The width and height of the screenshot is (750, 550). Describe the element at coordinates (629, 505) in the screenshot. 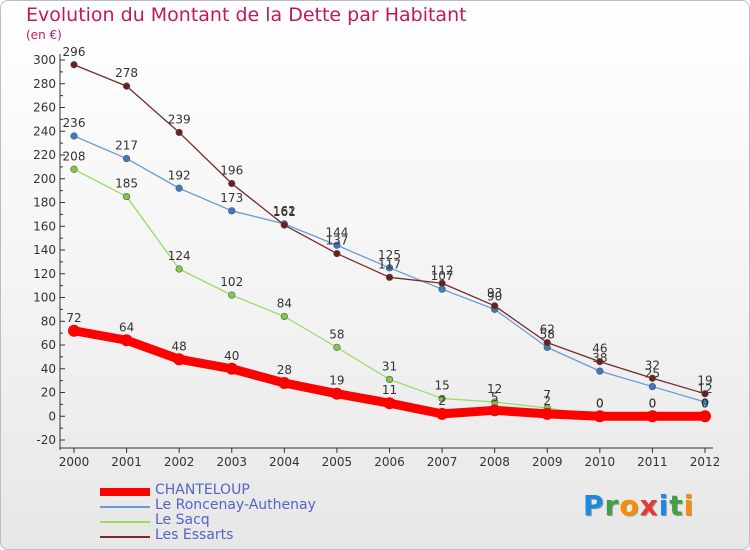

I see `logo-letter: o` at that location.